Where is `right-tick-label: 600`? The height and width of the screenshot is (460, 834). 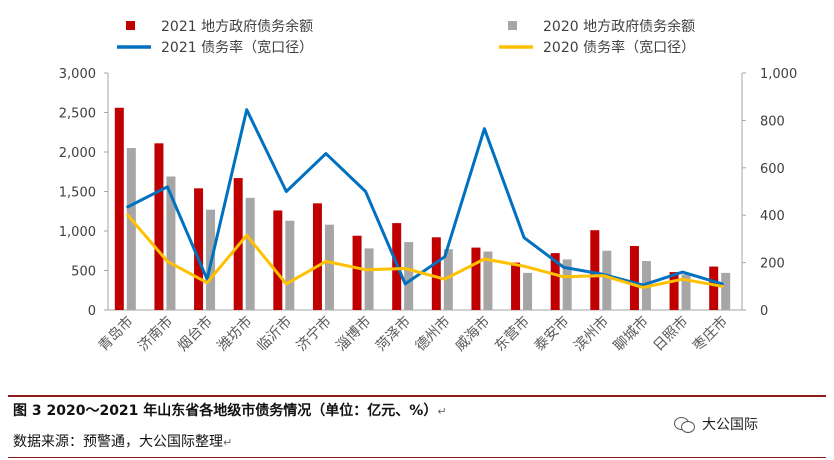 right-tick-label: 600 is located at coordinates (772, 169).